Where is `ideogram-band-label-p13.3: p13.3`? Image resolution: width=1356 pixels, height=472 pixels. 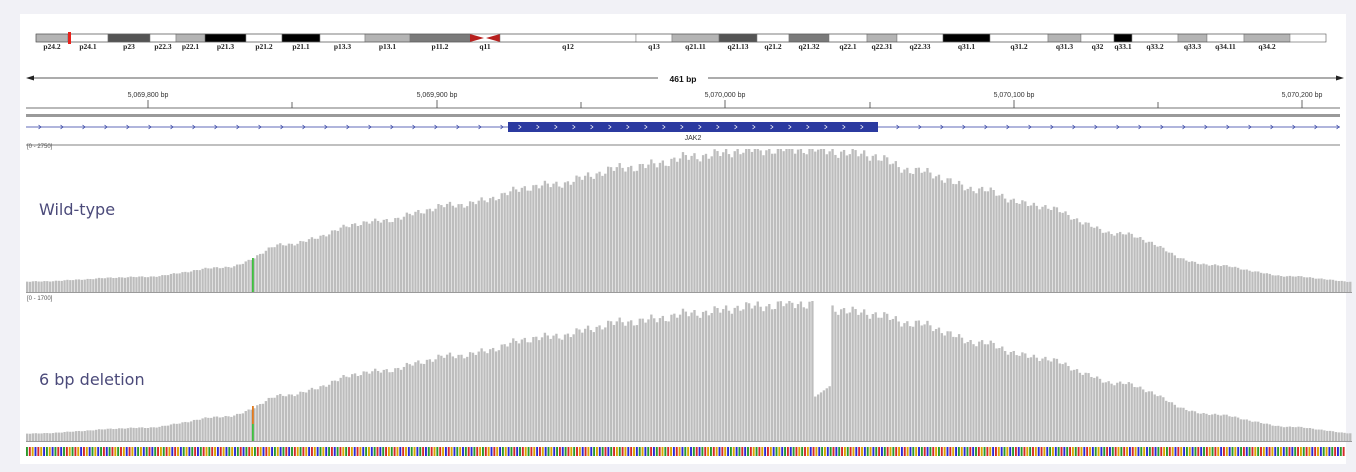
ideogram-band-label-p13.3: p13.3 is located at coordinates (343, 46).